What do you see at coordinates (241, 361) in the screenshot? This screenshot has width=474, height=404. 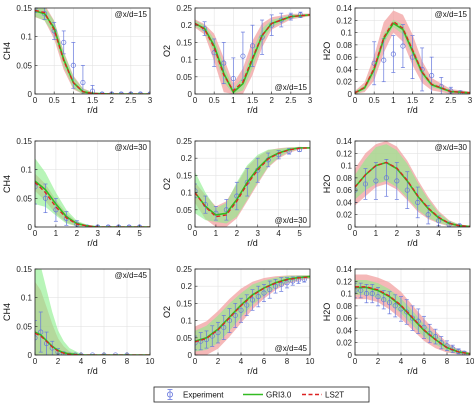 I see `x-tick-label: 4` at bounding box center [241, 361].